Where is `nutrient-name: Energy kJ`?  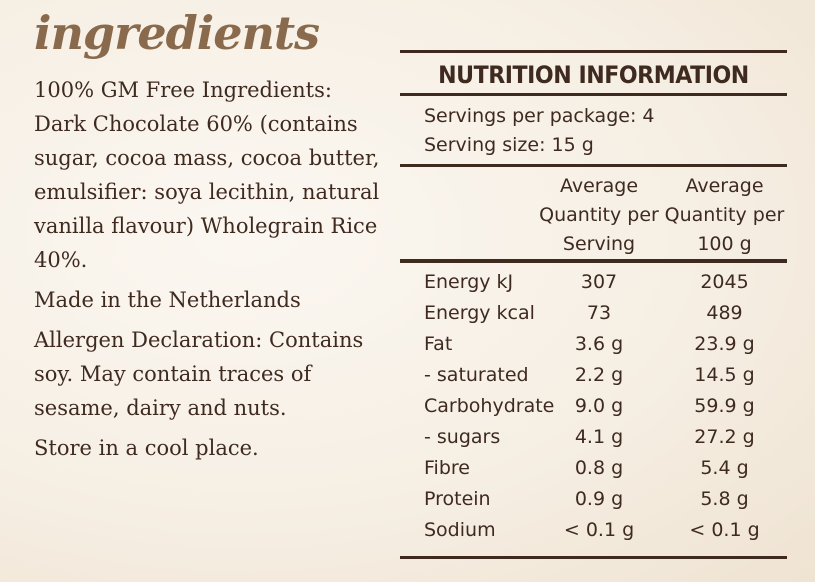 nutrient-name: Energy kJ is located at coordinates (469, 282).